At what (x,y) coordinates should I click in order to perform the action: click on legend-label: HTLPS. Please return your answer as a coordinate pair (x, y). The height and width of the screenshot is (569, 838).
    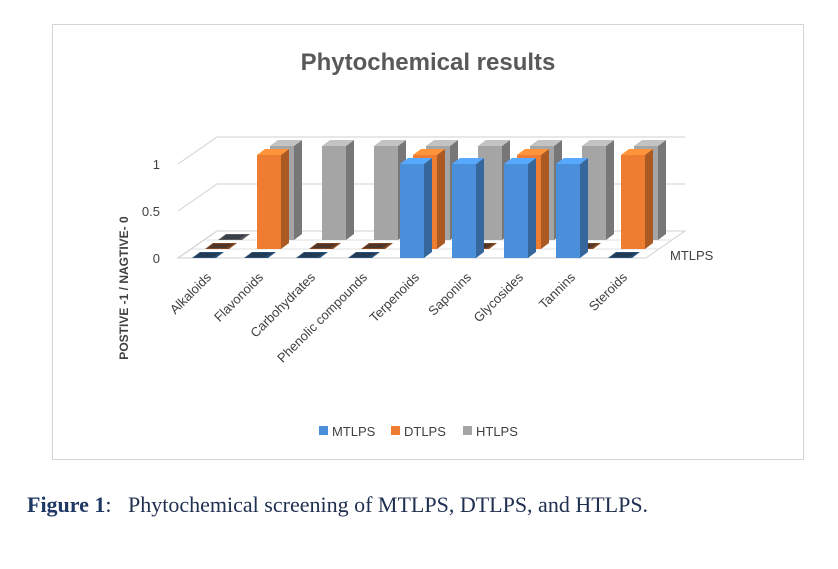
    Looking at the image, I should click on (497, 431).